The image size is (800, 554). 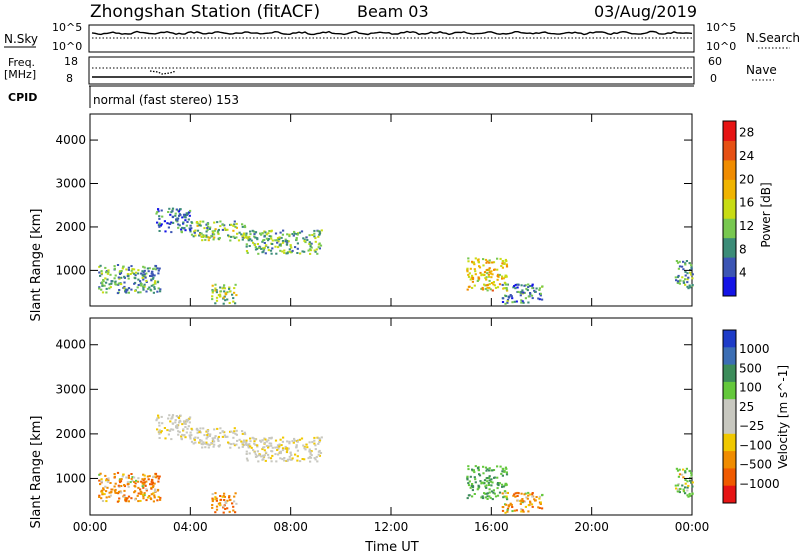 I want to click on nsearch-tick-bottom: 10^0, so click(x=721, y=46).